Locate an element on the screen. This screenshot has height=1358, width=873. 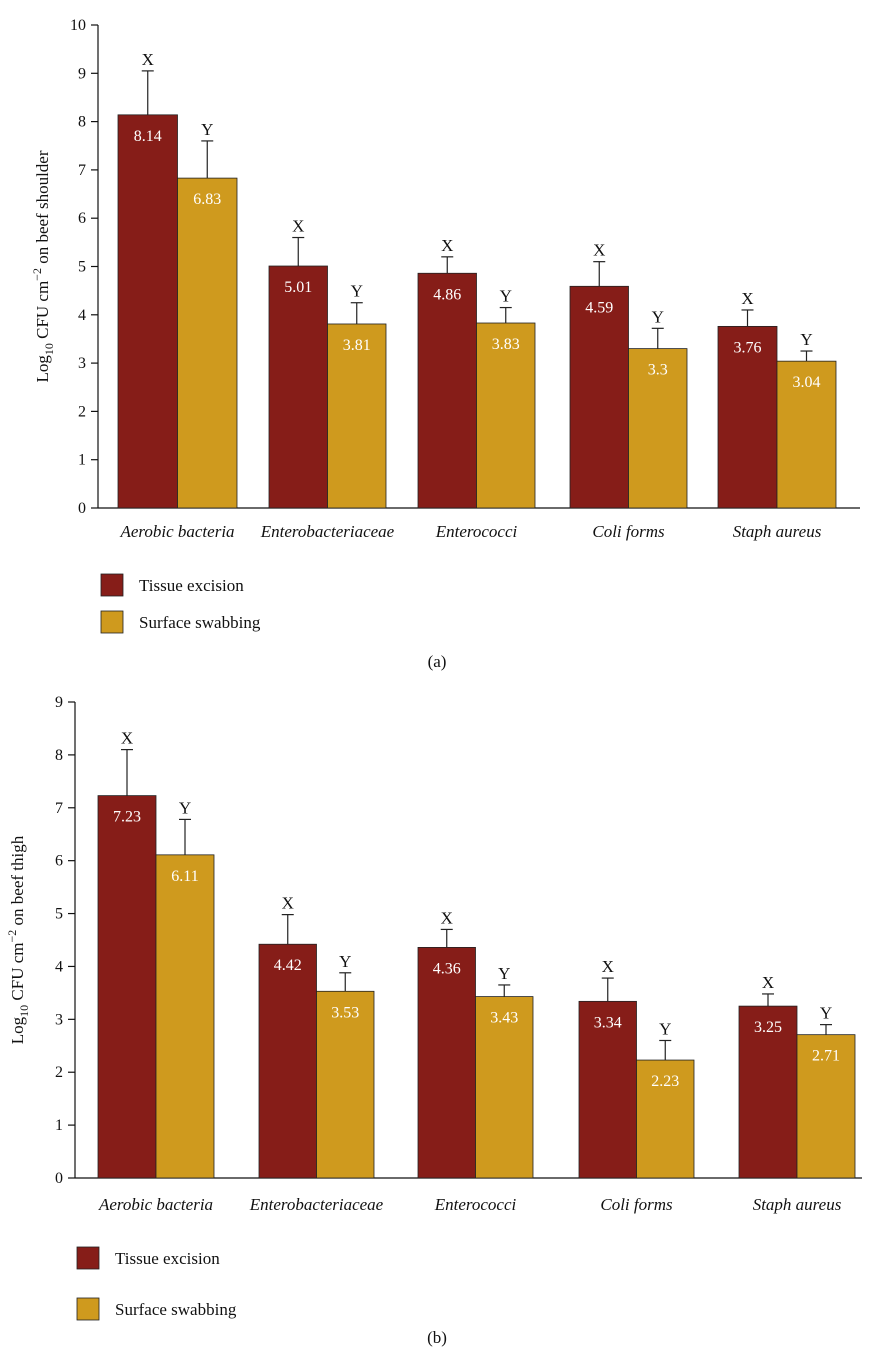
bar-value-label: 5.01 is located at coordinates (298, 287).